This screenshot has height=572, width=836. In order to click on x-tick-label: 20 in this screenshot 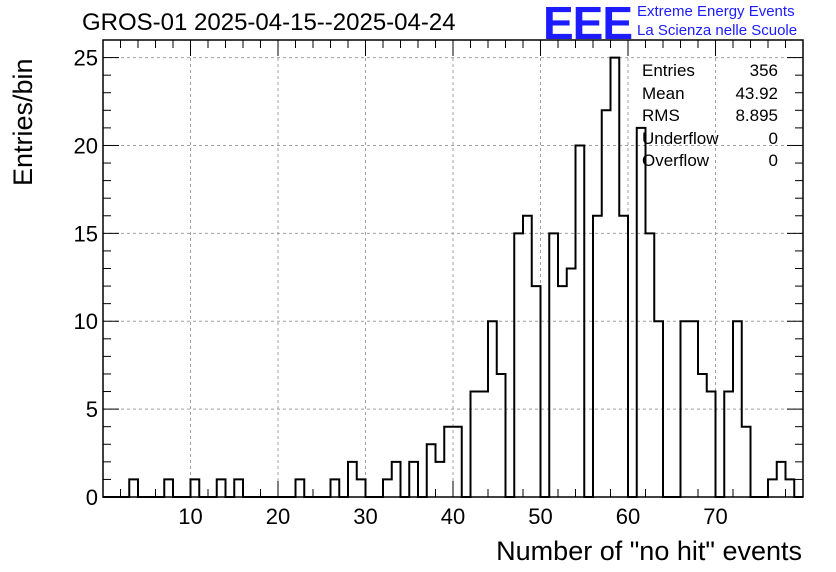, I will do `click(278, 516)`.